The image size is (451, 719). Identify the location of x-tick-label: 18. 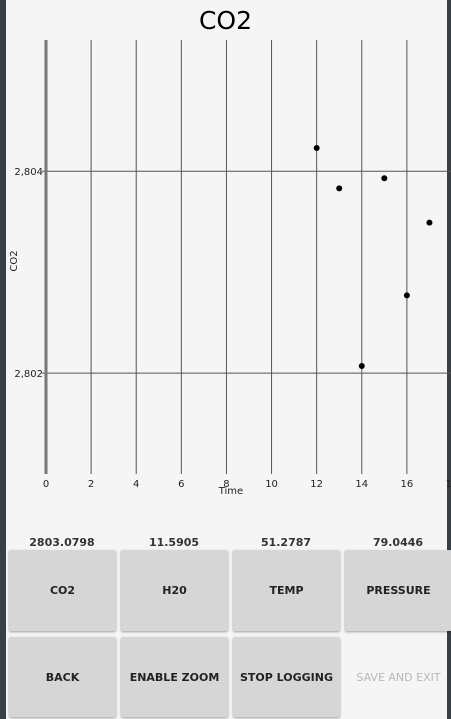
(448, 484).